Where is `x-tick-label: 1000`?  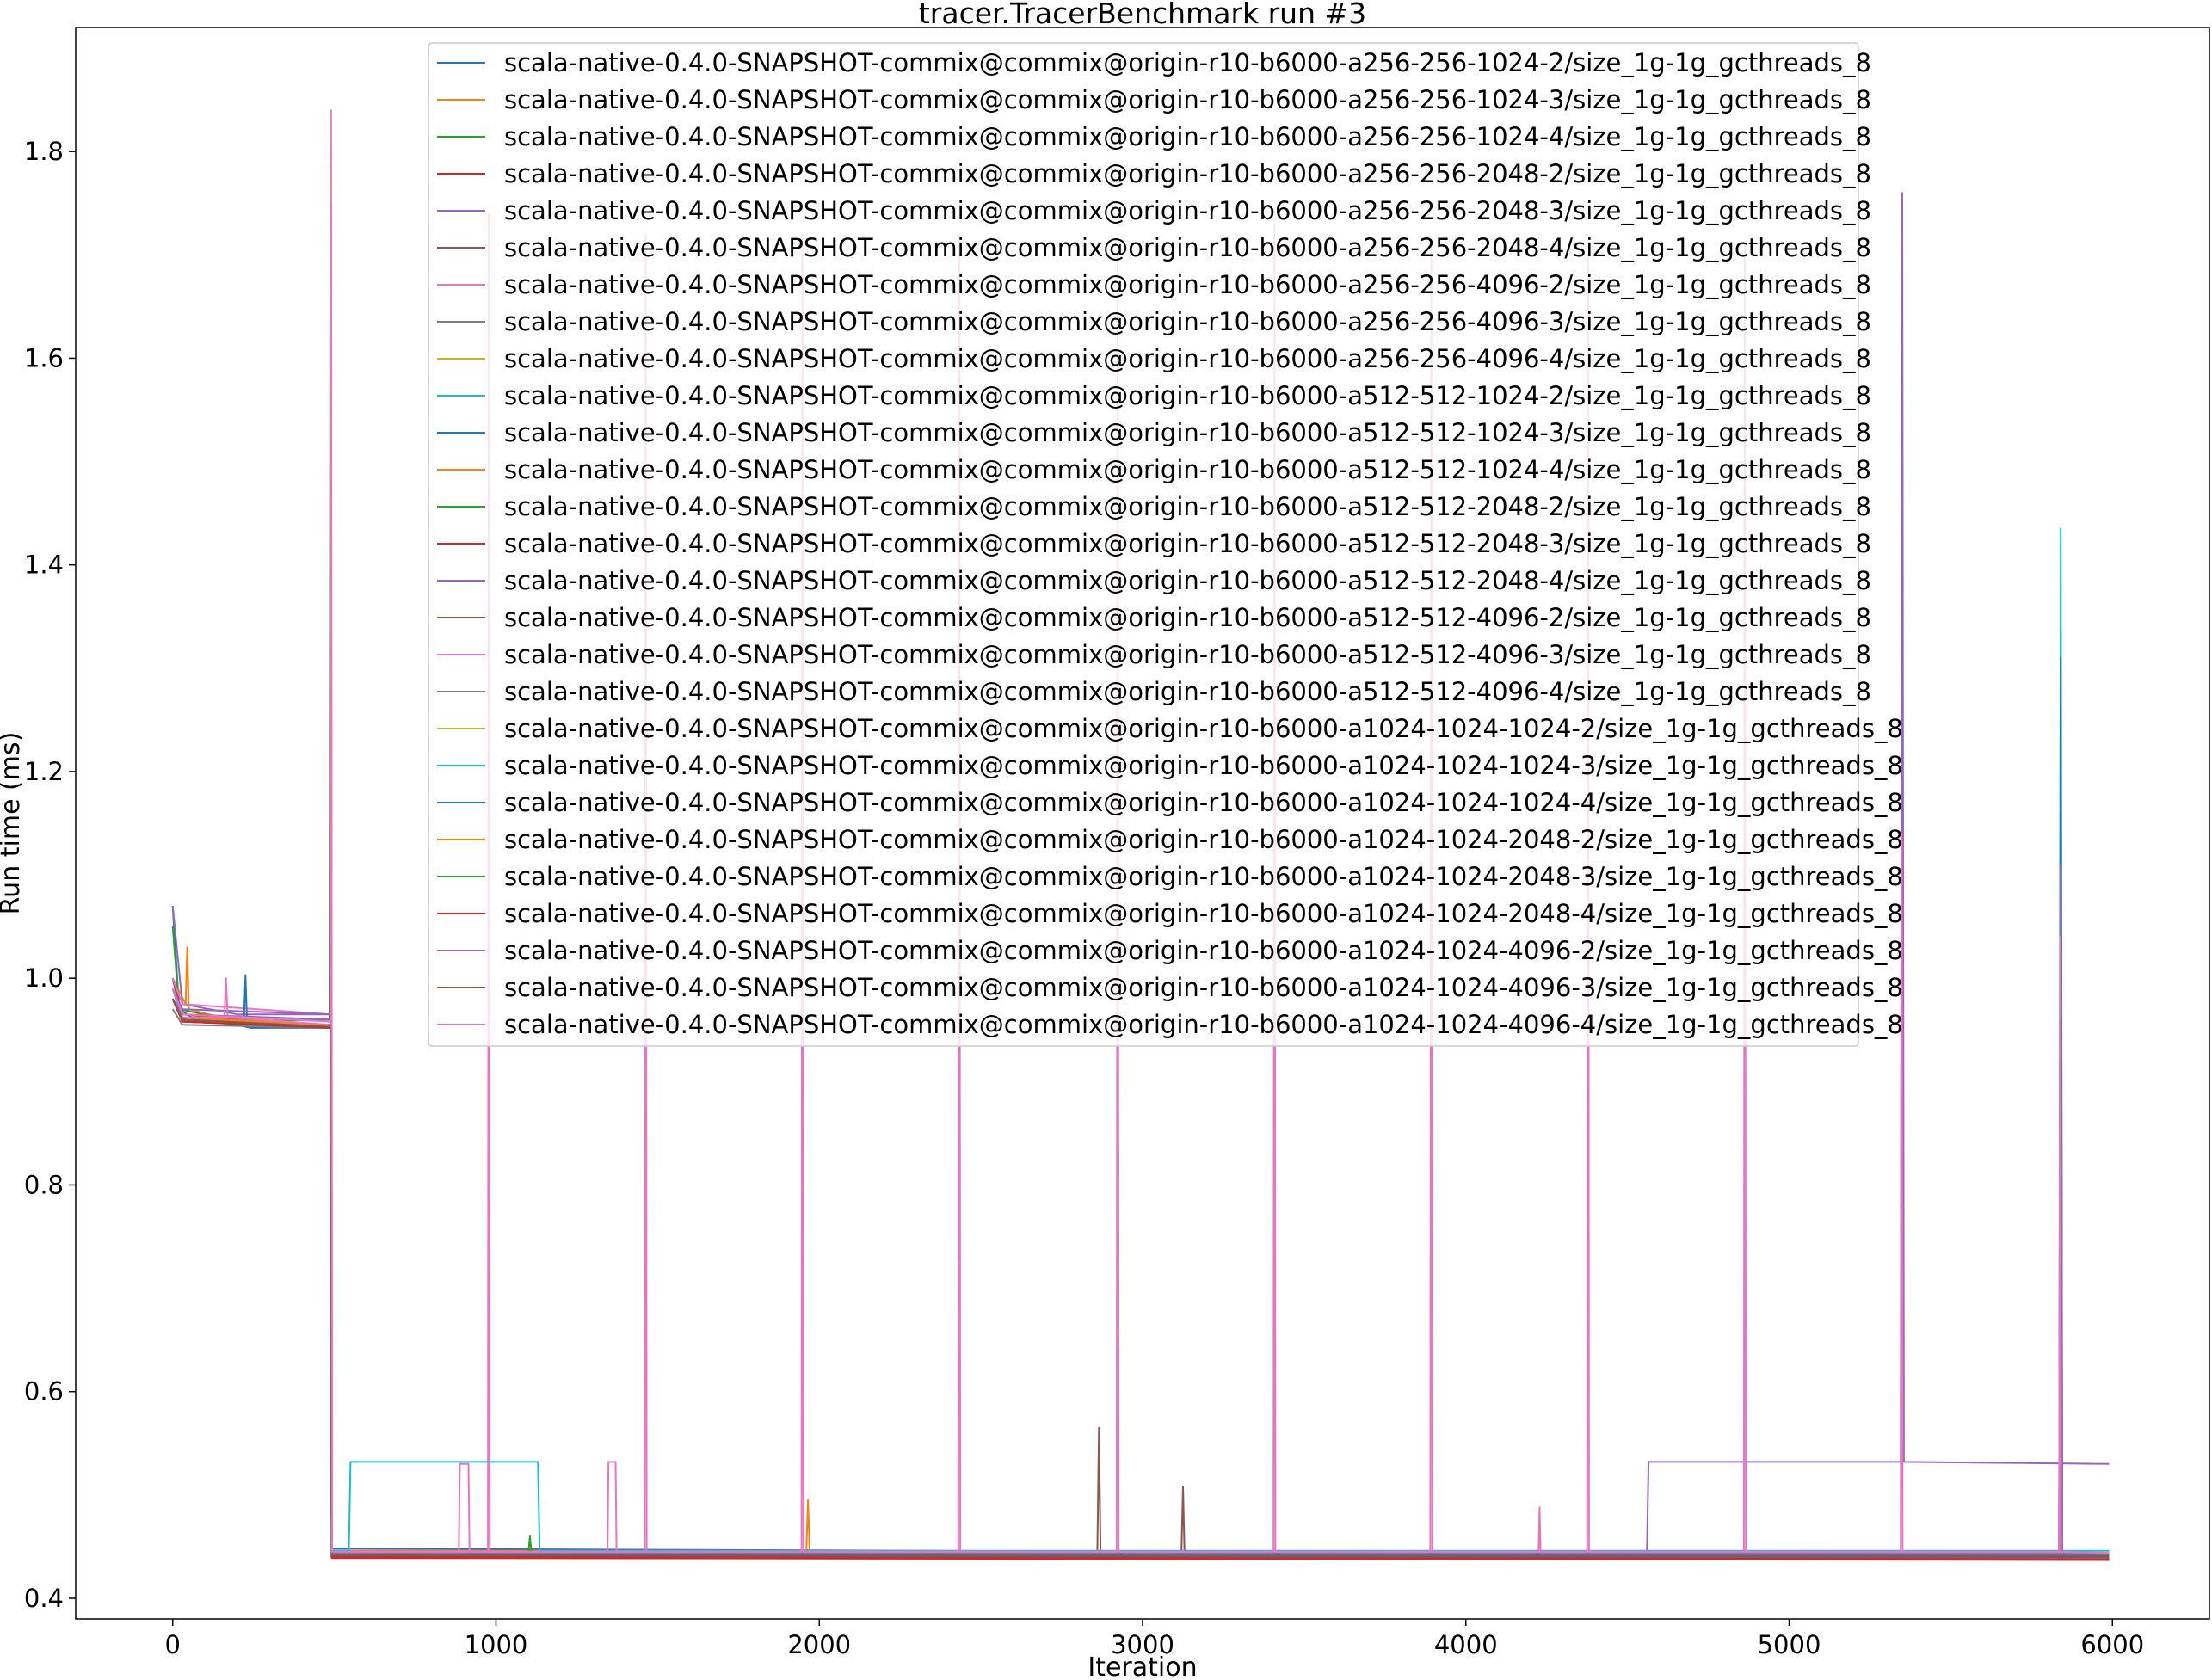
x-tick-label: 1000 is located at coordinates (497, 1644).